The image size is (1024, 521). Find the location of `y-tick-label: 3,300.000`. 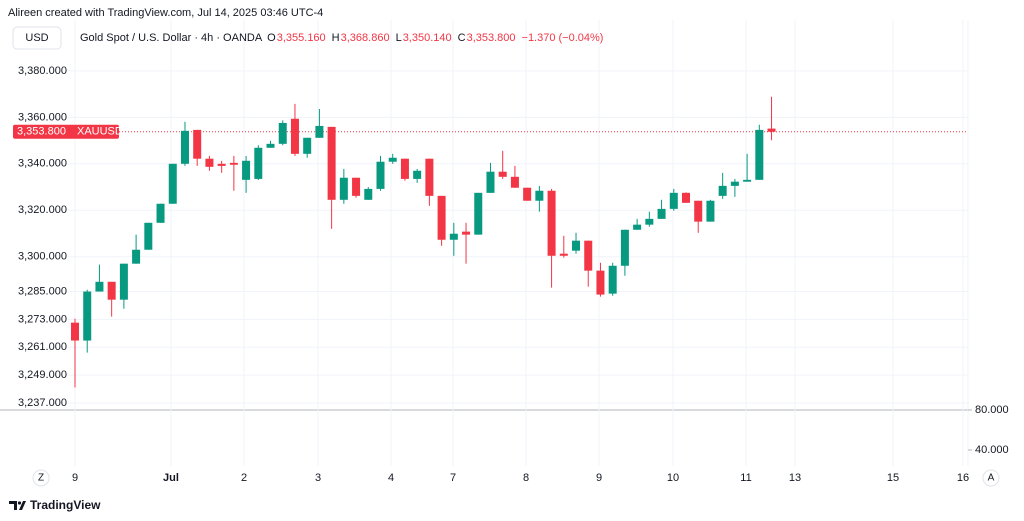

y-tick-label: 3,300.000 is located at coordinates (42, 257).